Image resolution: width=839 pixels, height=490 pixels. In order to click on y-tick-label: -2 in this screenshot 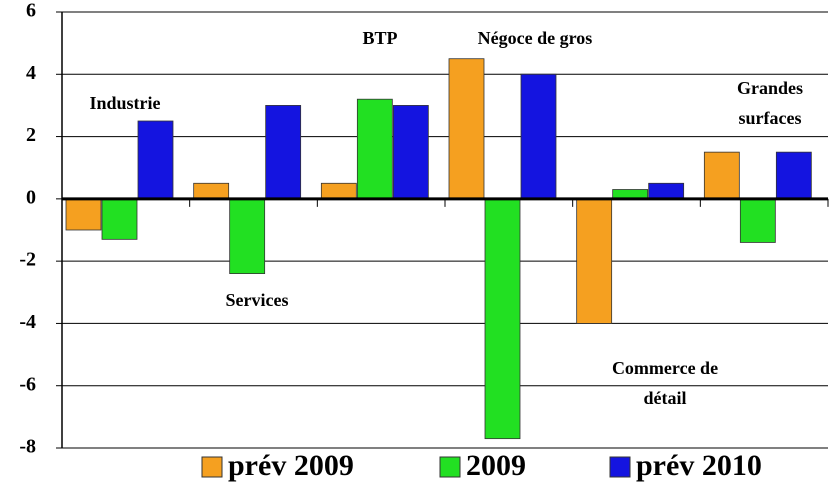, I will do `click(27, 260)`.